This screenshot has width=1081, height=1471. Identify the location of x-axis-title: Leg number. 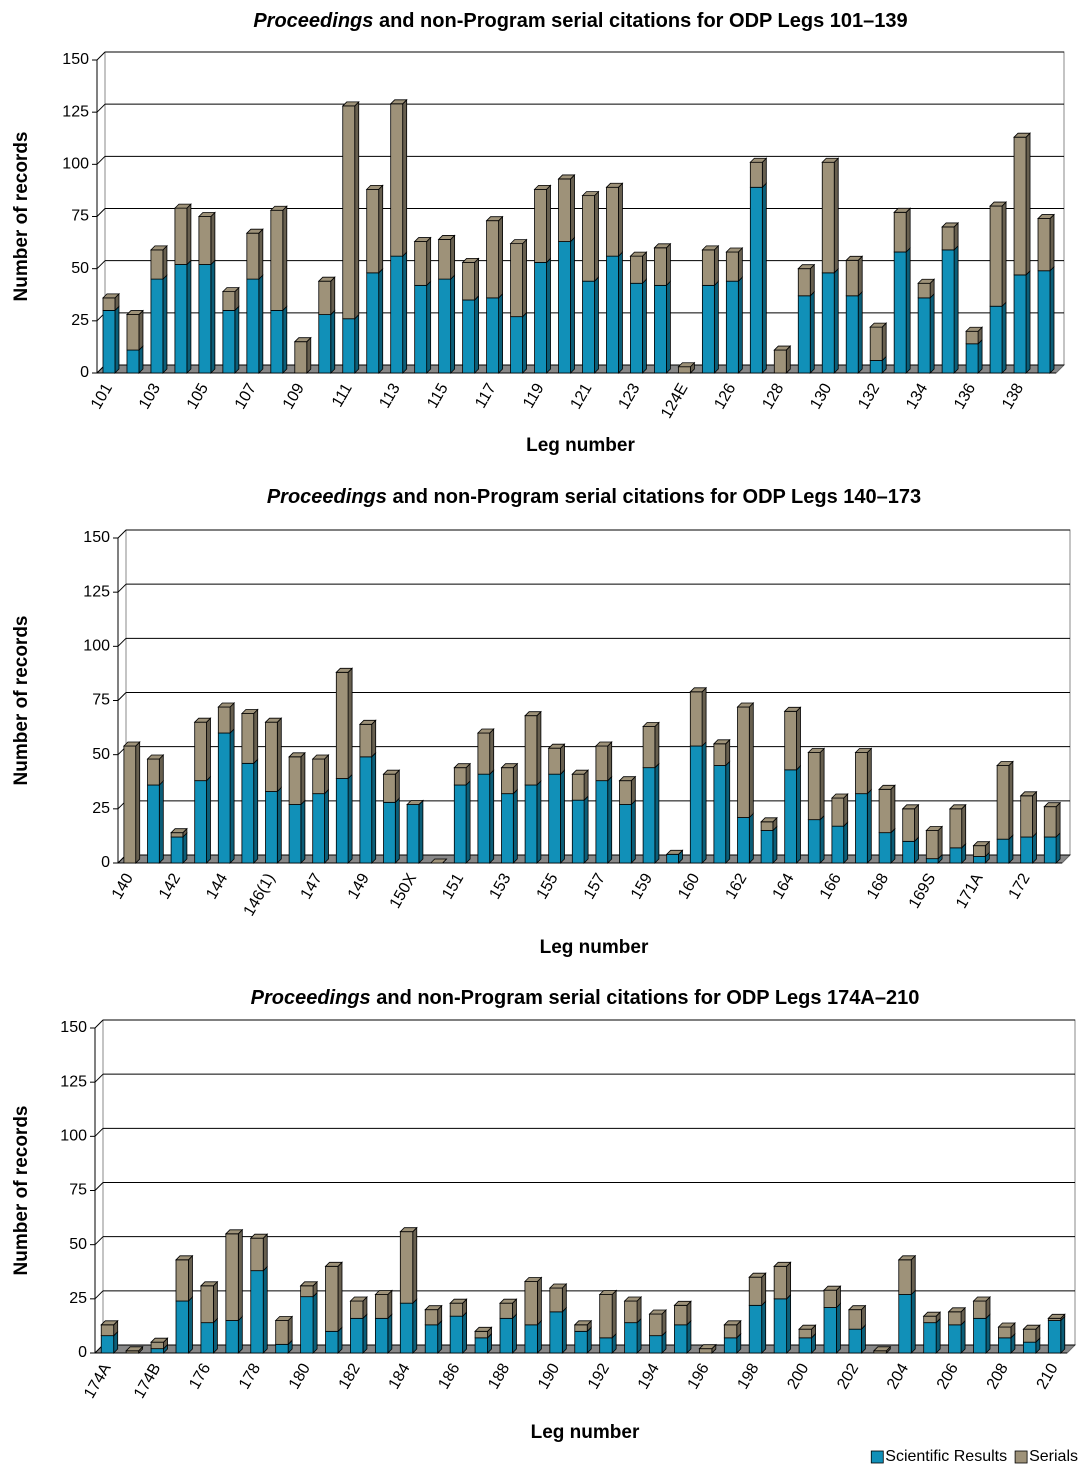
(594, 947).